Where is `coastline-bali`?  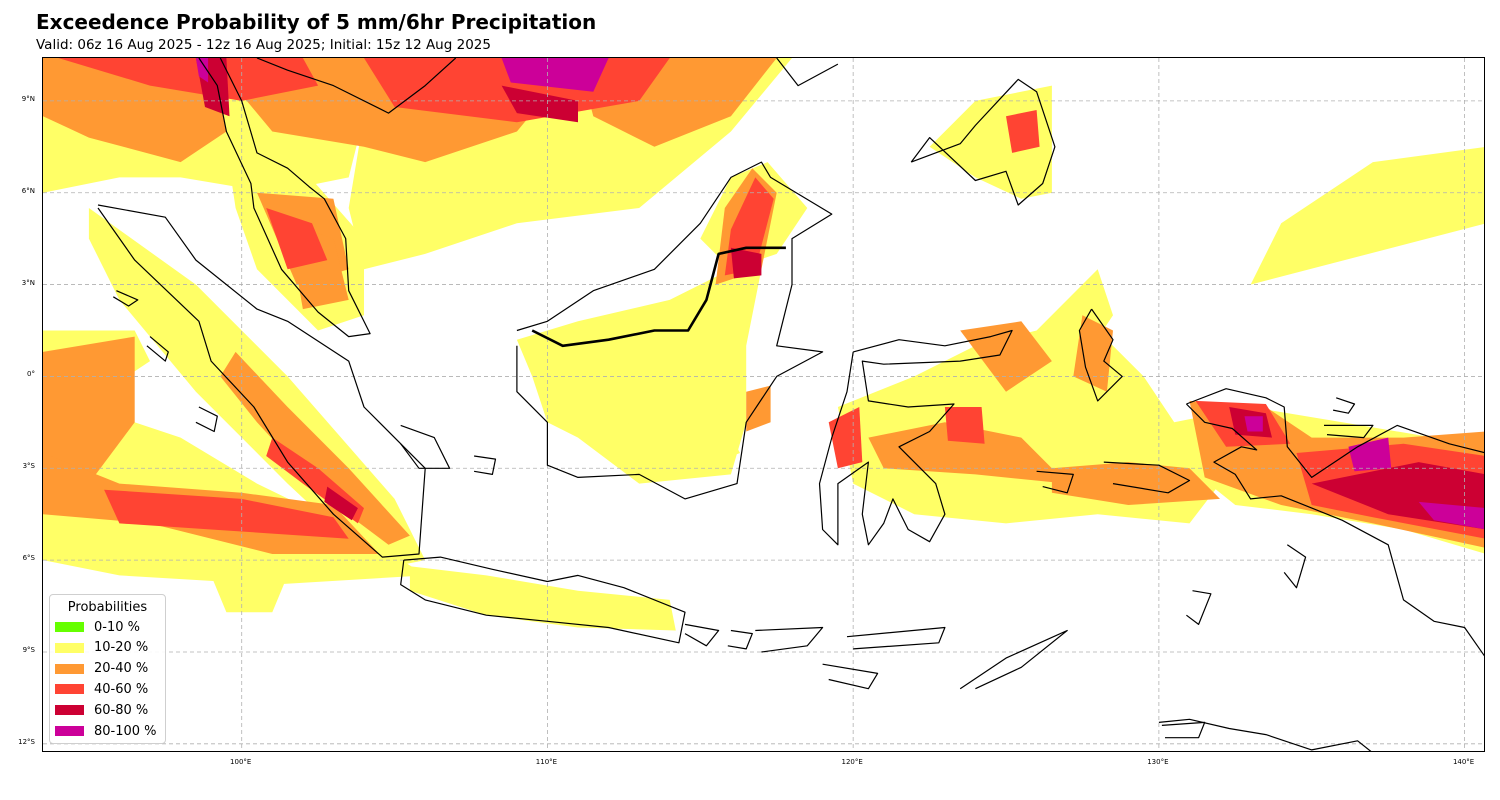 coastline-bali is located at coordinates (702, 635).